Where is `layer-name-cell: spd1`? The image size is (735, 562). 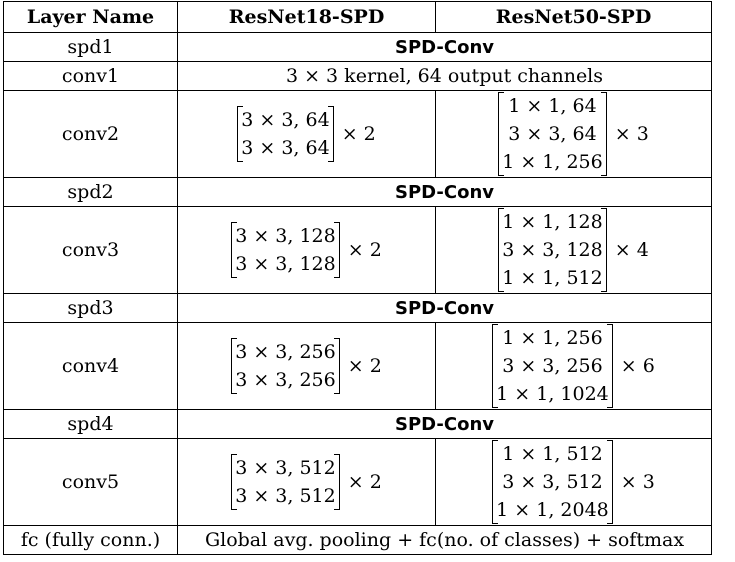
layer-name-cell: spd1 is located at coordinates (90, 47).